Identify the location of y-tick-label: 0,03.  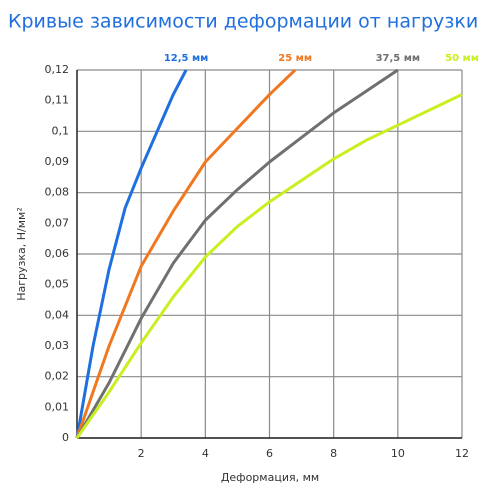
(57, 345).